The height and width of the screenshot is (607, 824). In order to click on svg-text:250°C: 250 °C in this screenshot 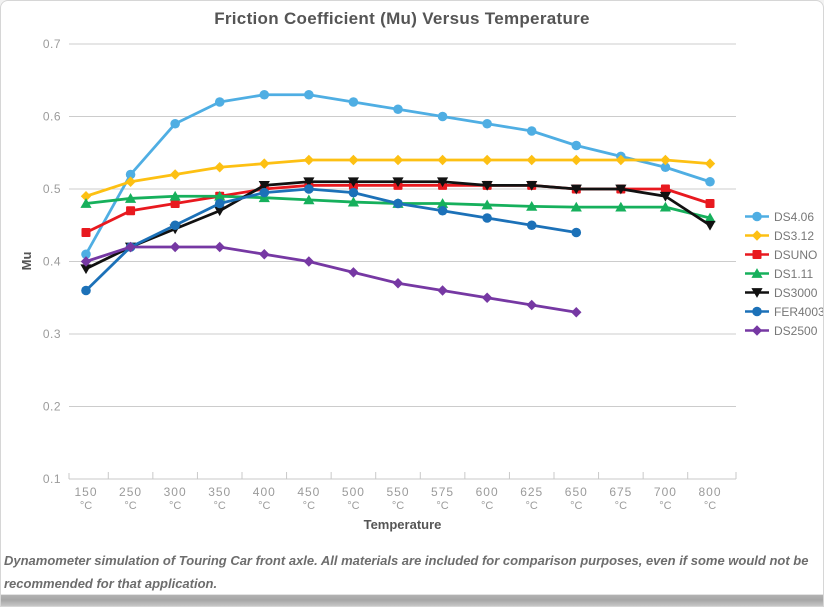, I will do `click(130, 498)`.